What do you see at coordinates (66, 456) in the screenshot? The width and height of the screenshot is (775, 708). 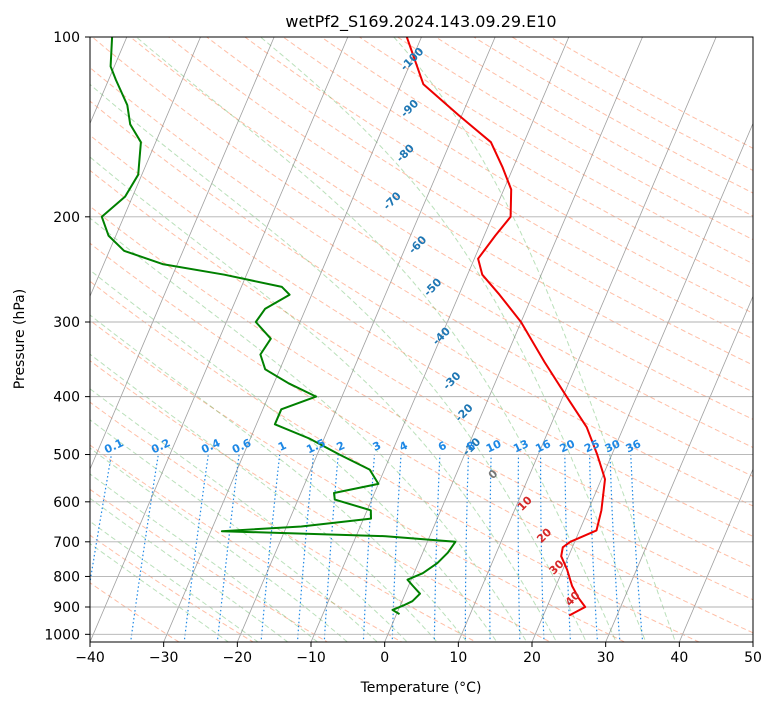 I see `y-tick-label: 500` at bounding box center [66, 456].